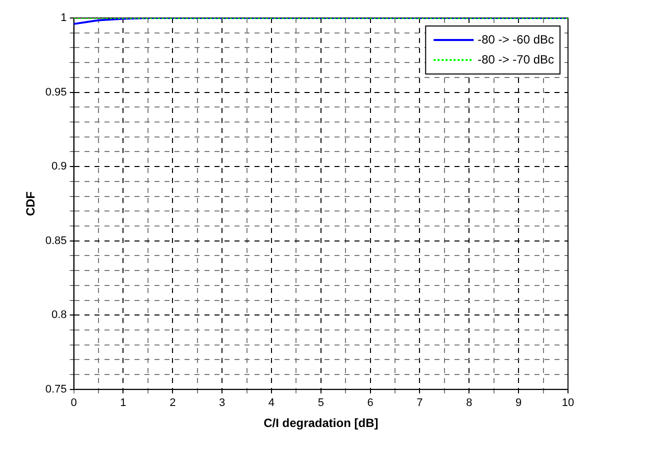 This screenshot has height=475, width=658. What do you see at coordinates (370, 403) in the screenshot?
I see `x-tick-label: 6` at bounding box center [370, 403].